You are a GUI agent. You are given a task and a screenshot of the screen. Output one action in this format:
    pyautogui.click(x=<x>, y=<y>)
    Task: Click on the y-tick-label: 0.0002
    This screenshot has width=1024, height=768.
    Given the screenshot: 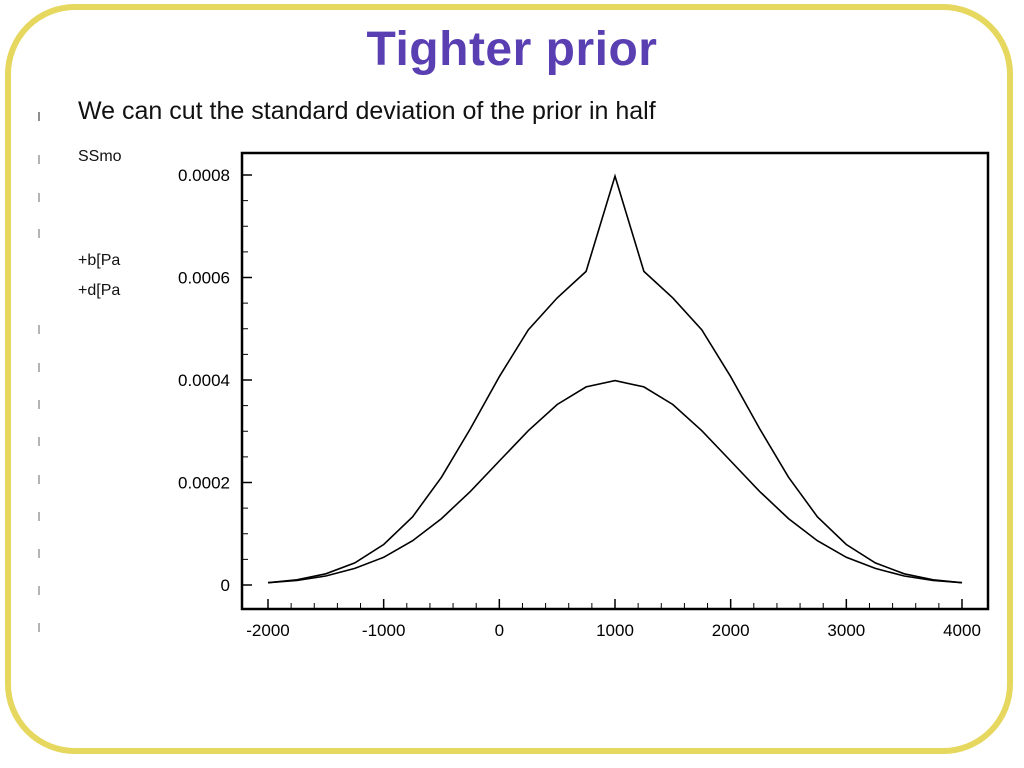 What is the action you would take?
    pyautogui.click(x=204, y=483)
    